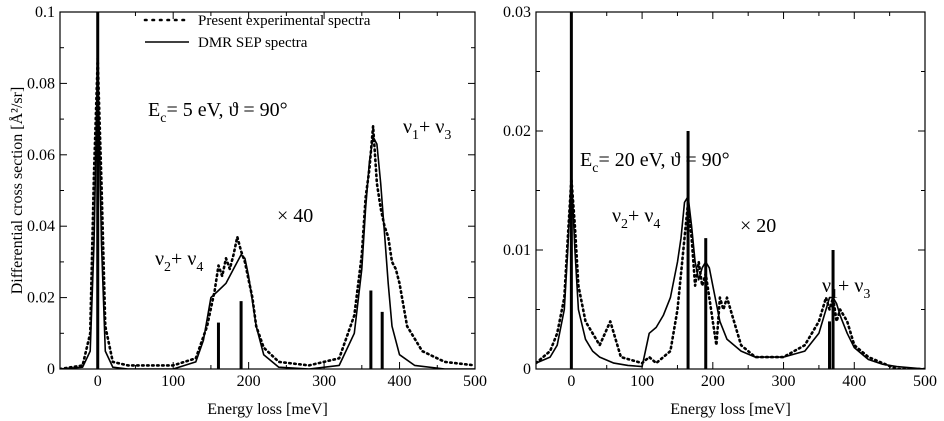 Image resolution: width=944 pixels, height=421 pixels. I want to click on y-tick-label: 0.04, so click(41, 226).